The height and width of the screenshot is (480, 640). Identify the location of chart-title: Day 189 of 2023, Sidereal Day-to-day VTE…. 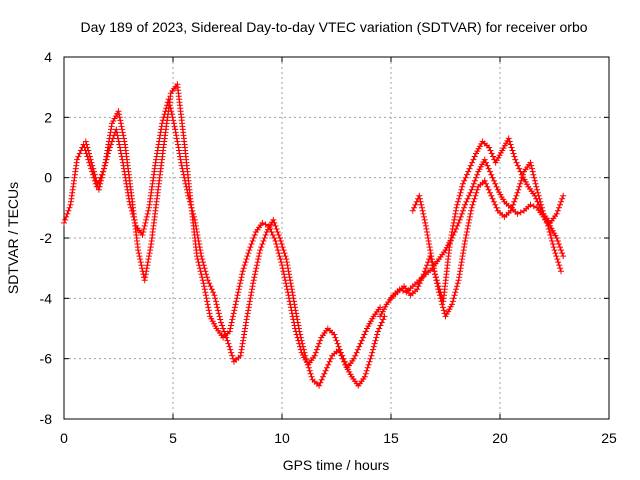
(333, 27).